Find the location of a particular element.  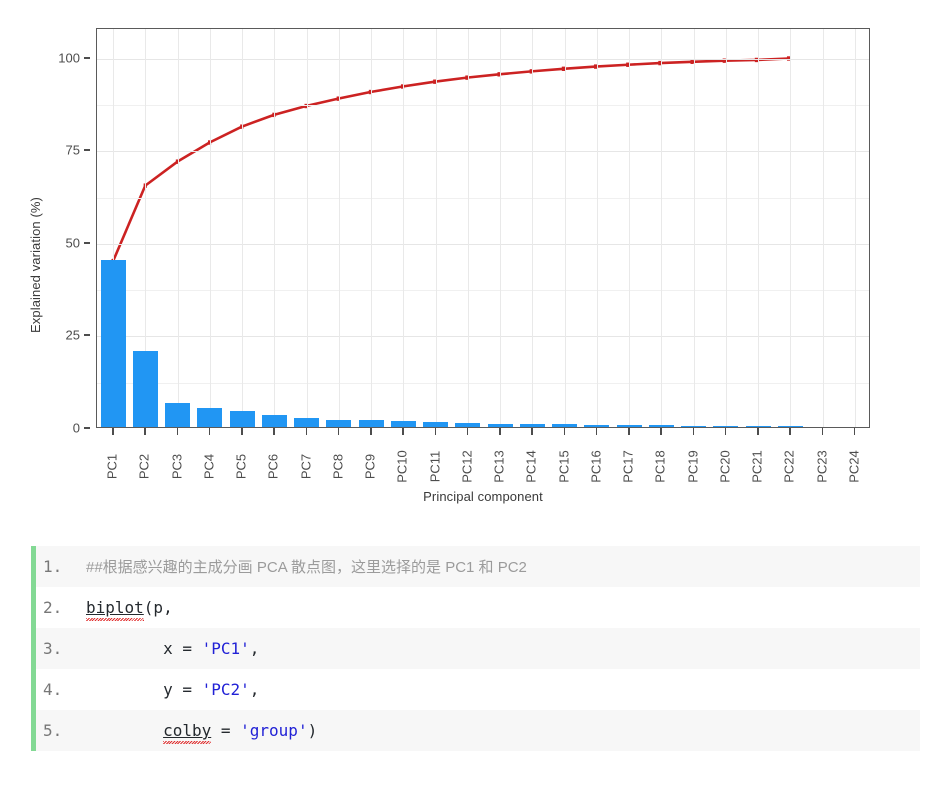

x-axis-tick-label: PC12 is located at coordinates (467, 466).